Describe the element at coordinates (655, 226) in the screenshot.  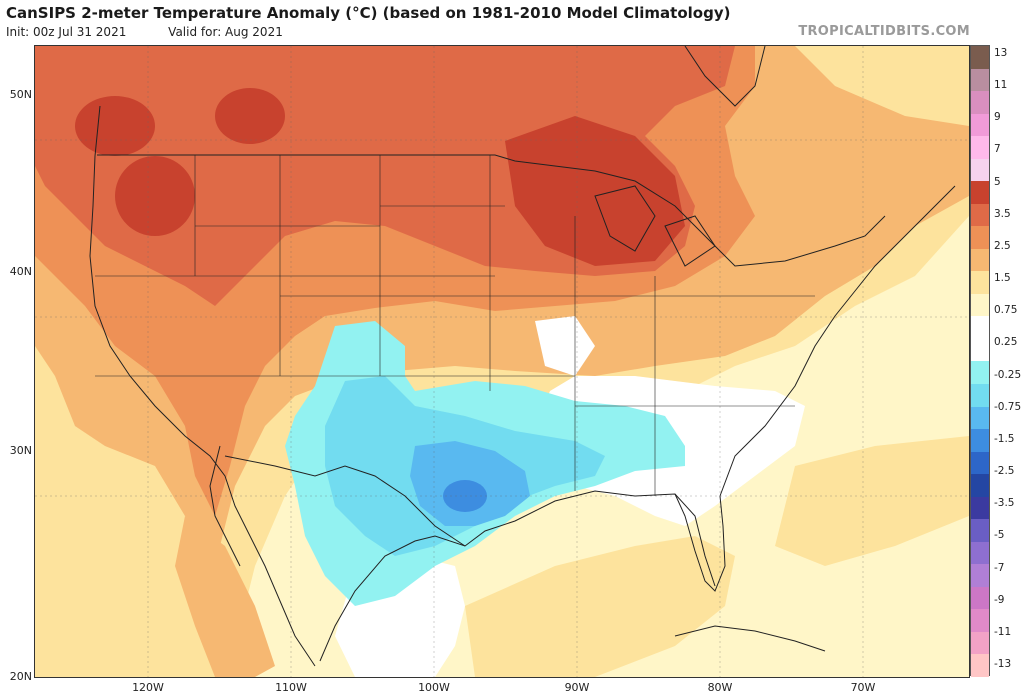
I see `great-lakes` at that location.